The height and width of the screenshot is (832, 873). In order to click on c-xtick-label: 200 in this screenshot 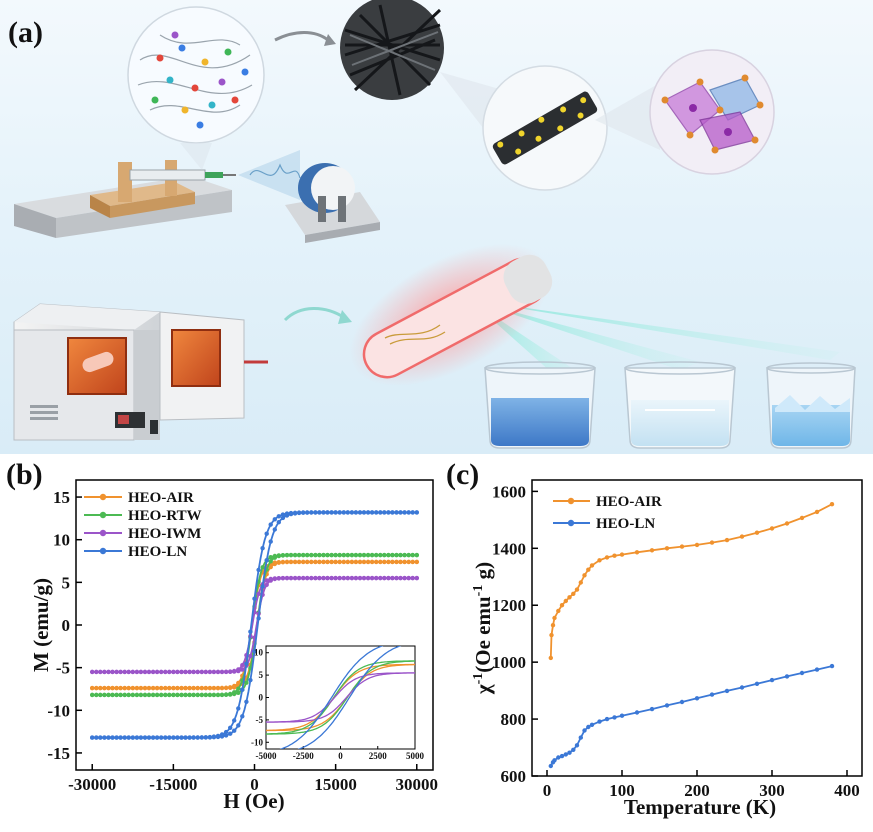, I will do `click(697, 790)`.